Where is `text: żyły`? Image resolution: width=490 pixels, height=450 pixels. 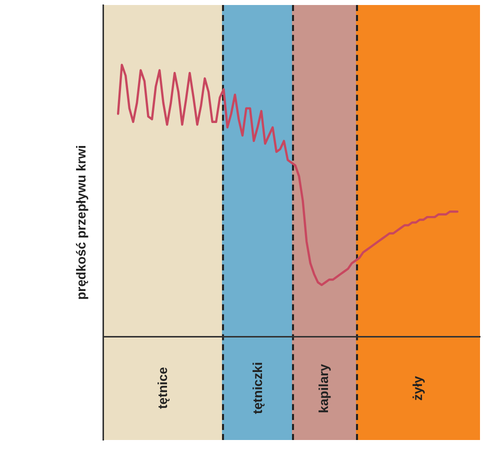 text: żyły is located at coordinates (418, 388).